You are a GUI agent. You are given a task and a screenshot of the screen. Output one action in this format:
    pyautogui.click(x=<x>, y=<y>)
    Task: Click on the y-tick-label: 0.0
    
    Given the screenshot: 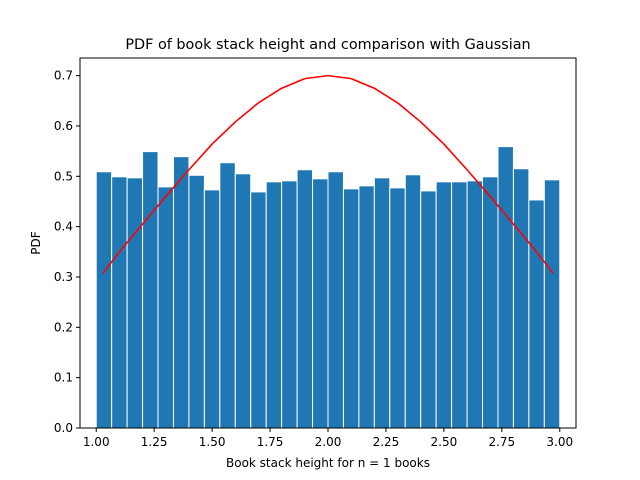 What is the action you would take?
    pyautogui.click(x=63, y=428)
    